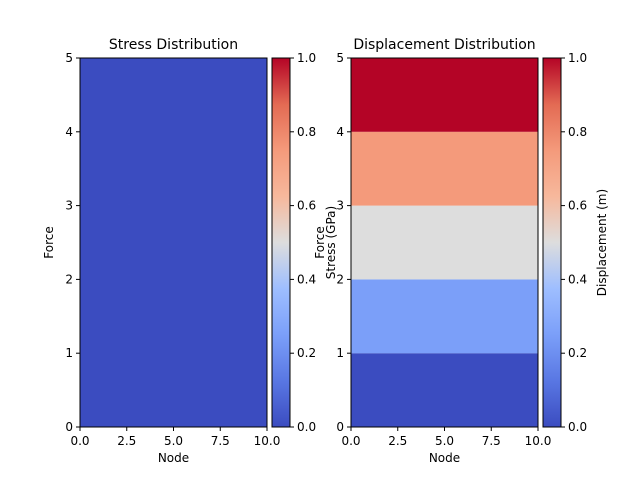  What do you see at coordinates (538, 441) in the screenshot?
I see `displacement-x-tick-label: 10.0` at bounding box center [538, 441].